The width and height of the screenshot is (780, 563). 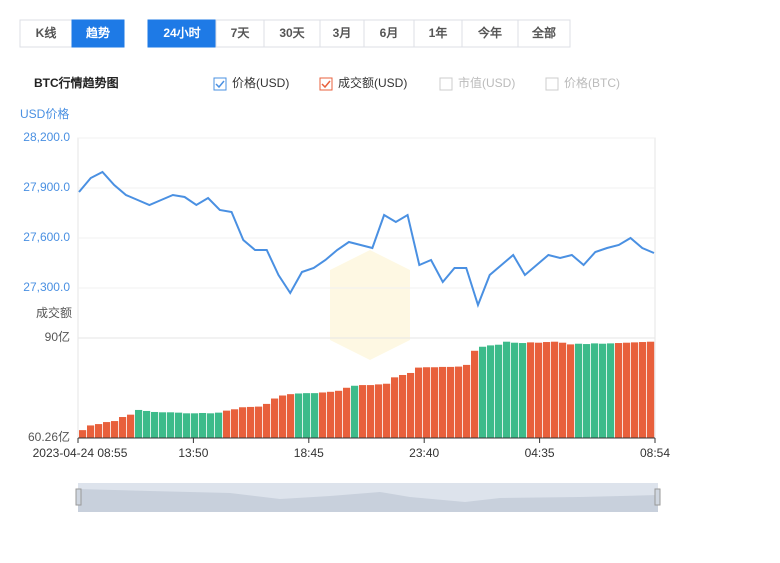 I want to click on x-tick-label: 13:50, so click(x=193, y=453).